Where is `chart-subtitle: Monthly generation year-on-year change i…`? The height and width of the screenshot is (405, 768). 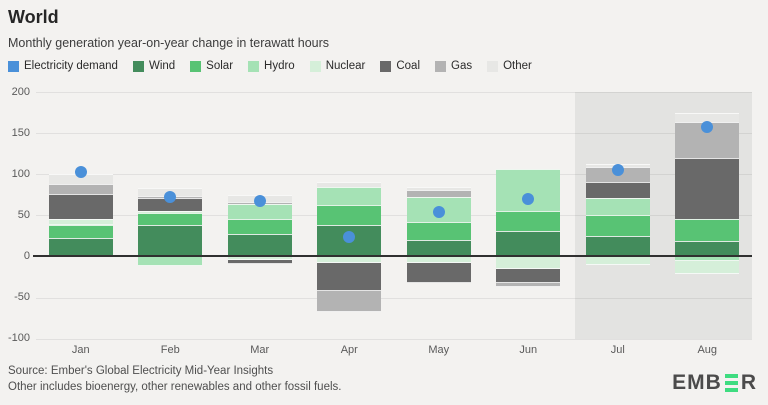
chart-subtitle: Monthly generation year-on-year change i… is located at coordinates (169, 43).